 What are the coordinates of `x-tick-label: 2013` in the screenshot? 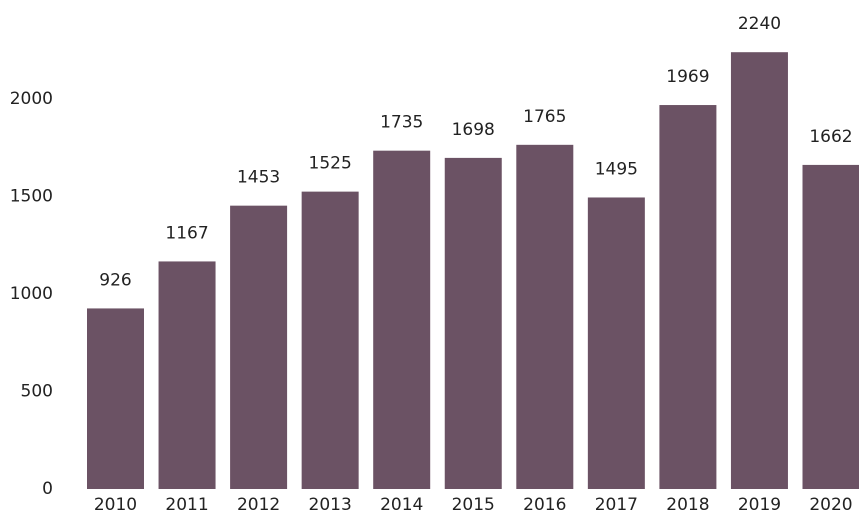 It's located at (330, 504).